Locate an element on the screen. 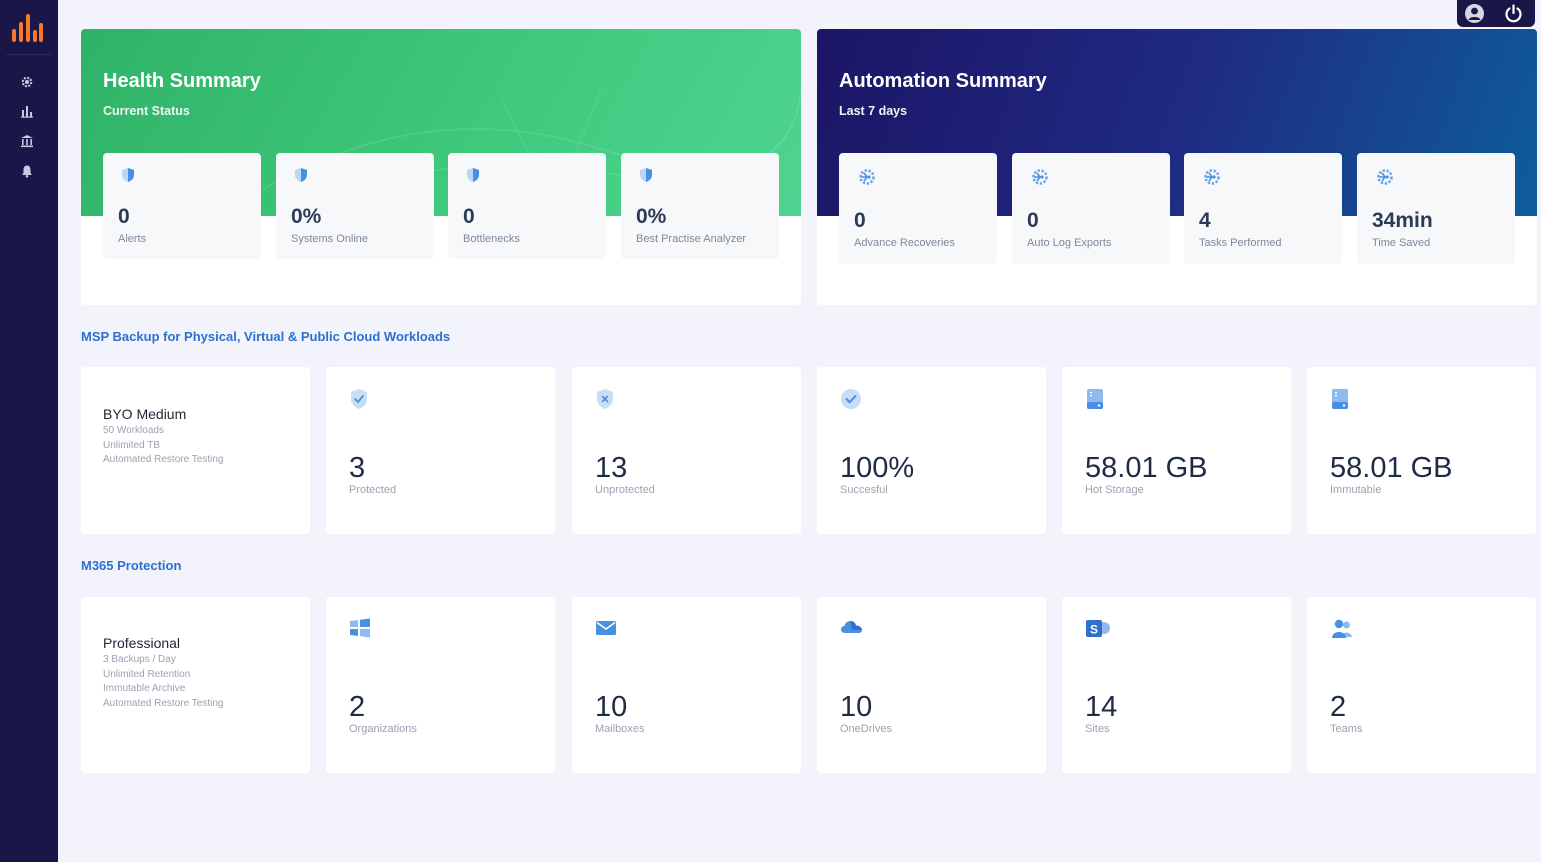 Image resolution: width=1541 pixels, height=862 pixels. teams-icon is located at coordinates (1341, 629).